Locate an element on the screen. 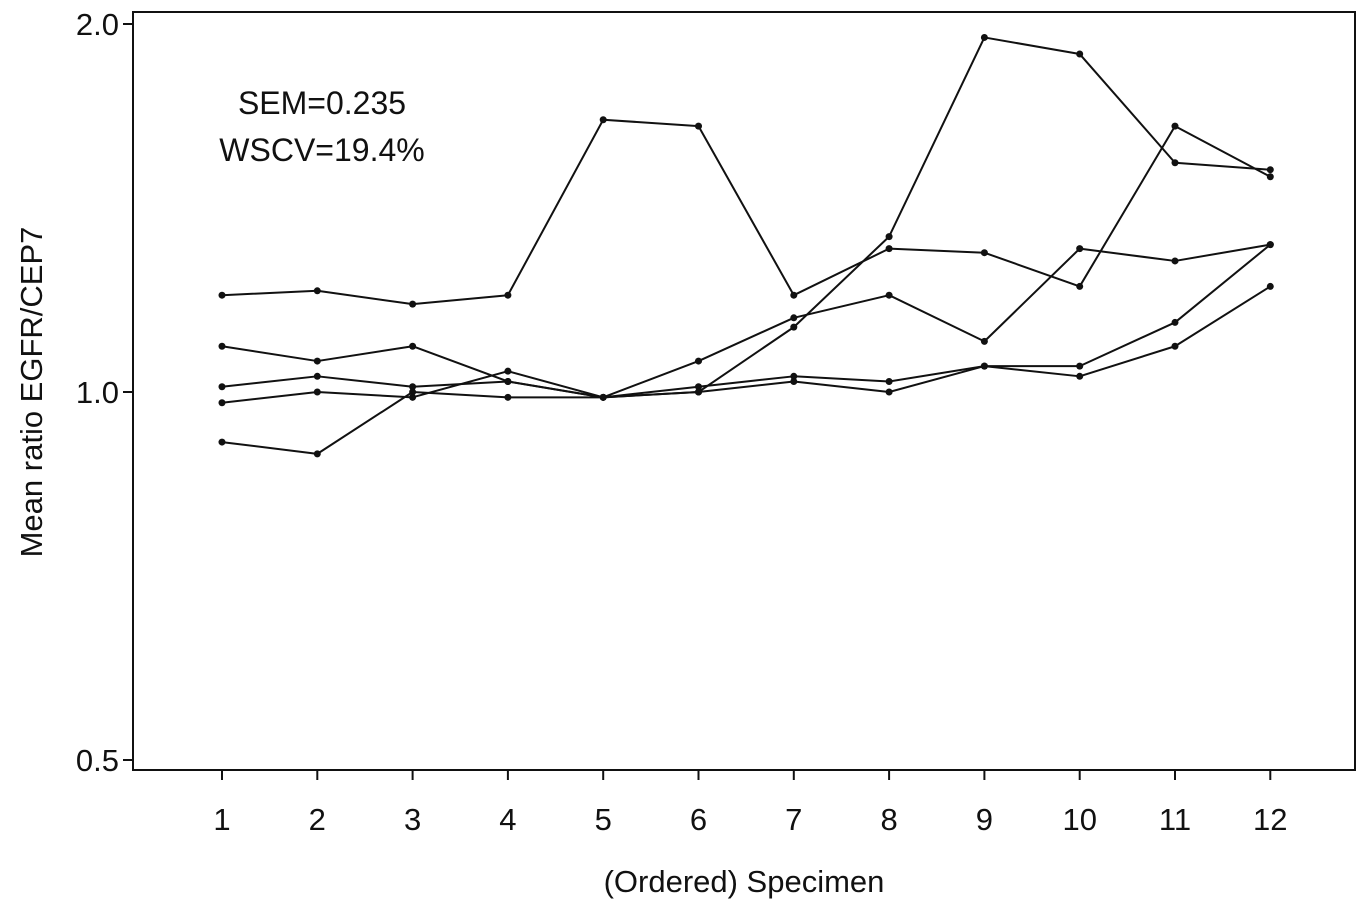 The height and width of the screenshot is (903, 1363). x-axis-label: (Ordered) Specimen is located at coordinates (744, 881).